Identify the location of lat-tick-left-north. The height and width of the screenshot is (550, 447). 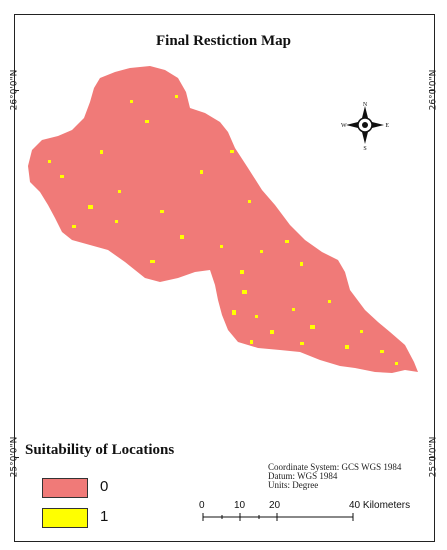
(16, 90).